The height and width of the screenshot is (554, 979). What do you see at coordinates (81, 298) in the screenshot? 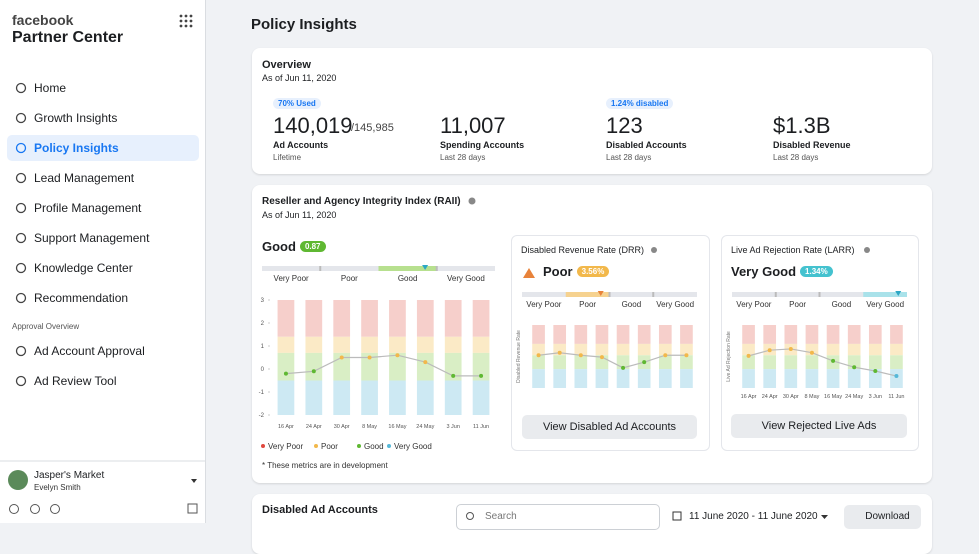
I see `nav-item: Recommendation` at bounding box center [81, 298].